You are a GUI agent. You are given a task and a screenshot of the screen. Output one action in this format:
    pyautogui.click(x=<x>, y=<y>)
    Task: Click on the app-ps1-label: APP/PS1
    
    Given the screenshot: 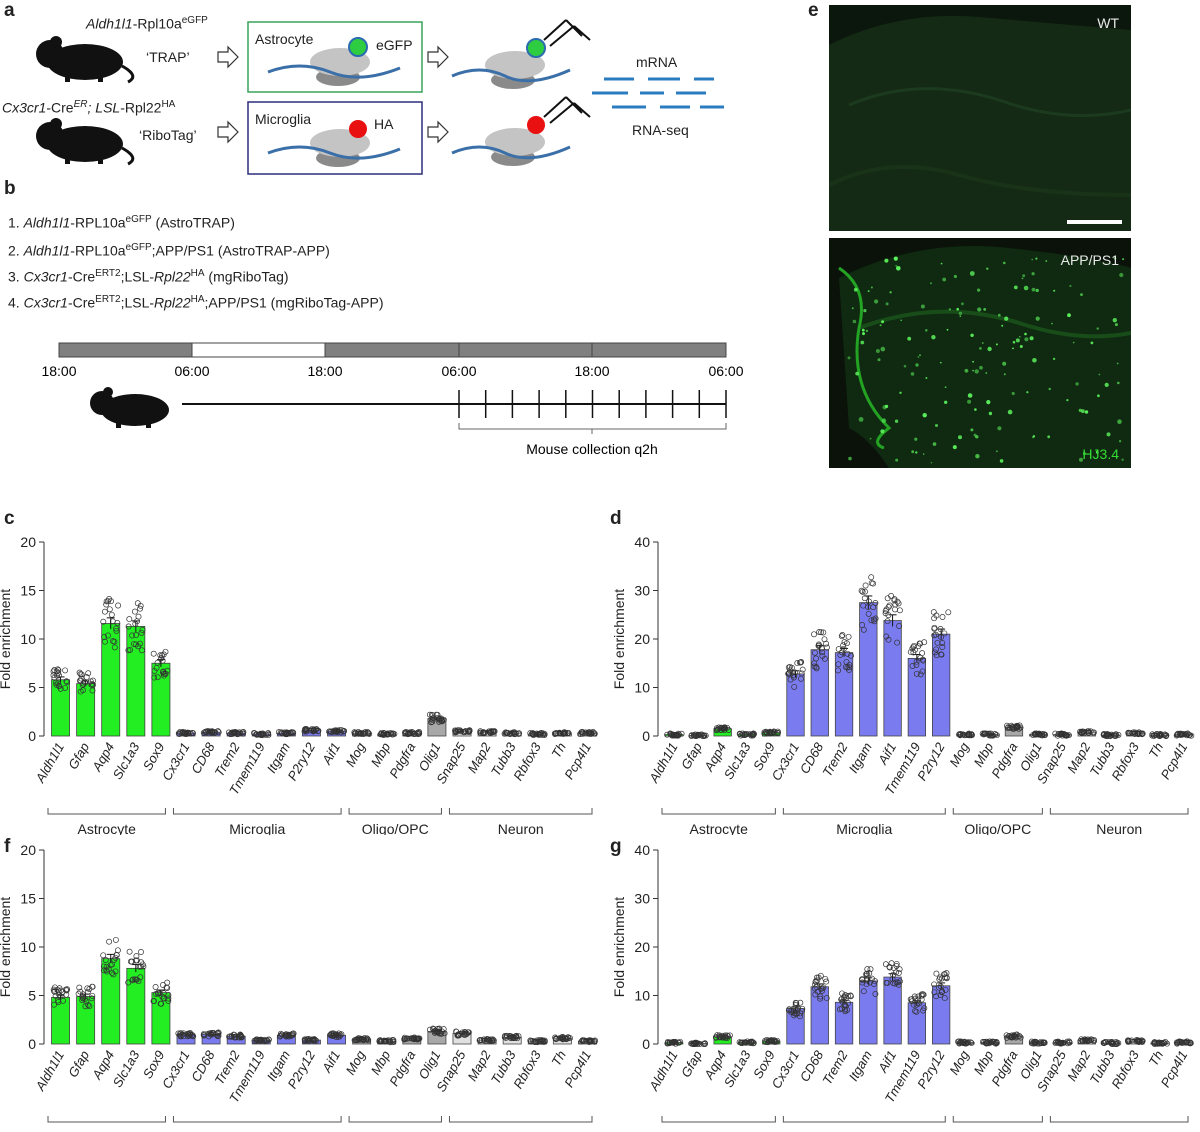 What is the action you would take?
    pyautogui.click(x=1089, y=260)
    